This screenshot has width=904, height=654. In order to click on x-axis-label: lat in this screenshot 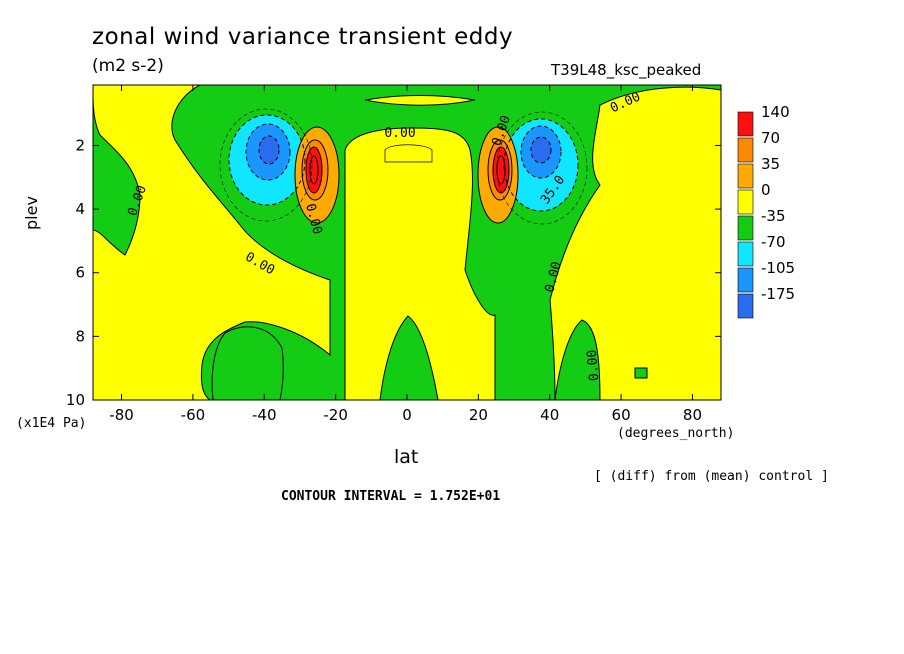, I will do `click(406, 457)`.